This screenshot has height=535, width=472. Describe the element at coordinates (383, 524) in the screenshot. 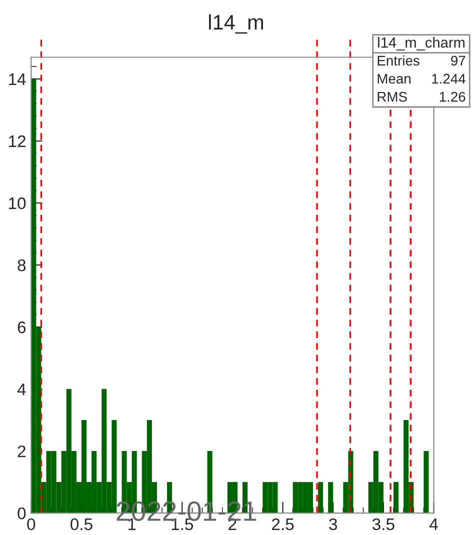

I see `x-tick-label: 3.5` at that location.